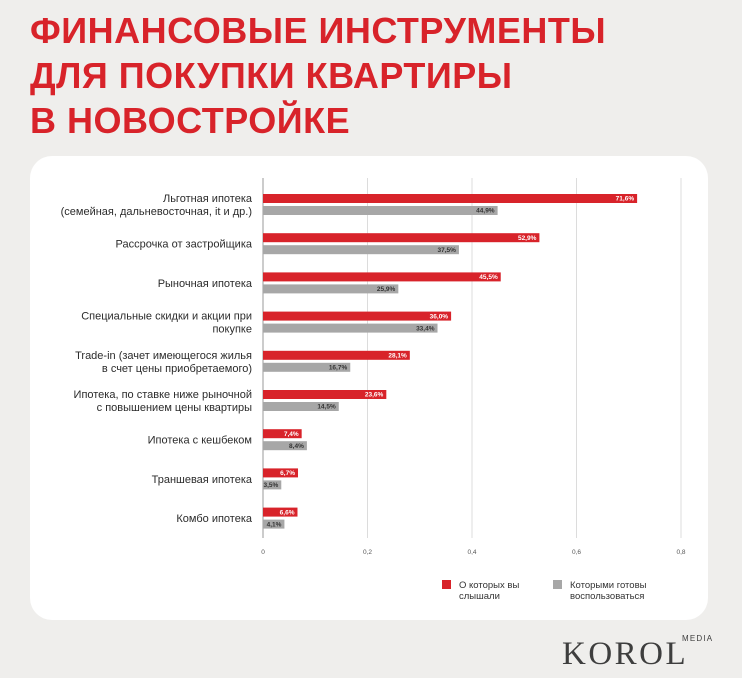  What do you see at coordinates (184, 245) in the screenshot?
I see `category-label: Рассрочка от застройщика` at bounding box center [184, 245].